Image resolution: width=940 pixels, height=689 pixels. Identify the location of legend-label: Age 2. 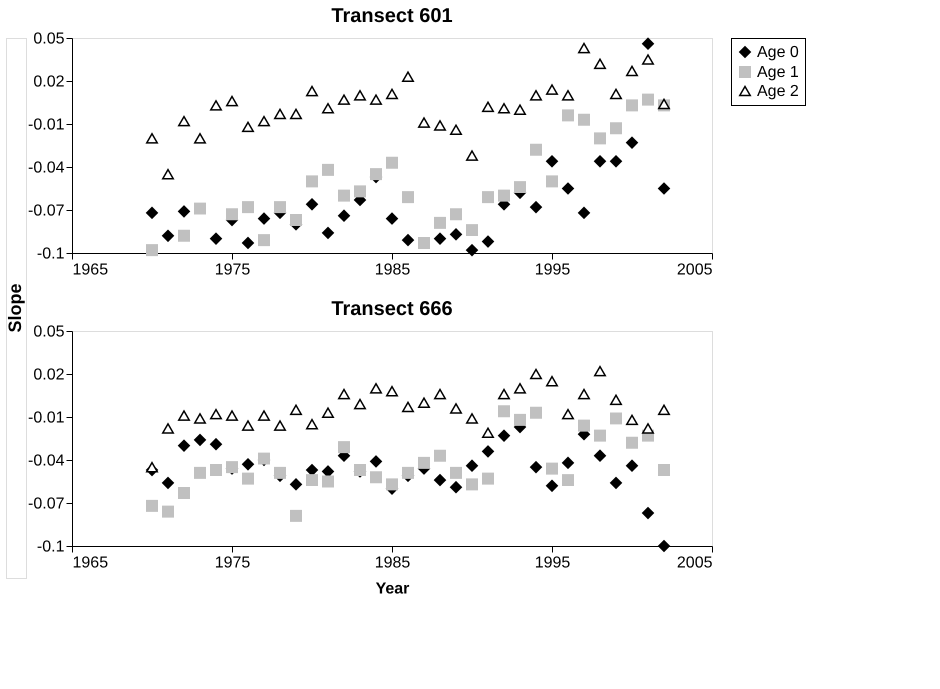
(778, 91).